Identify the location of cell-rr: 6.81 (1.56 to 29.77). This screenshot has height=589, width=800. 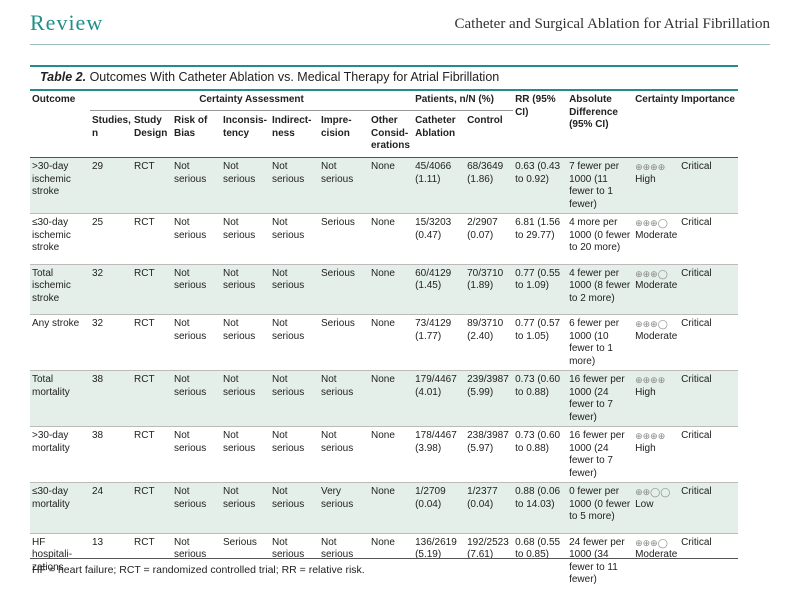
(538, 229).